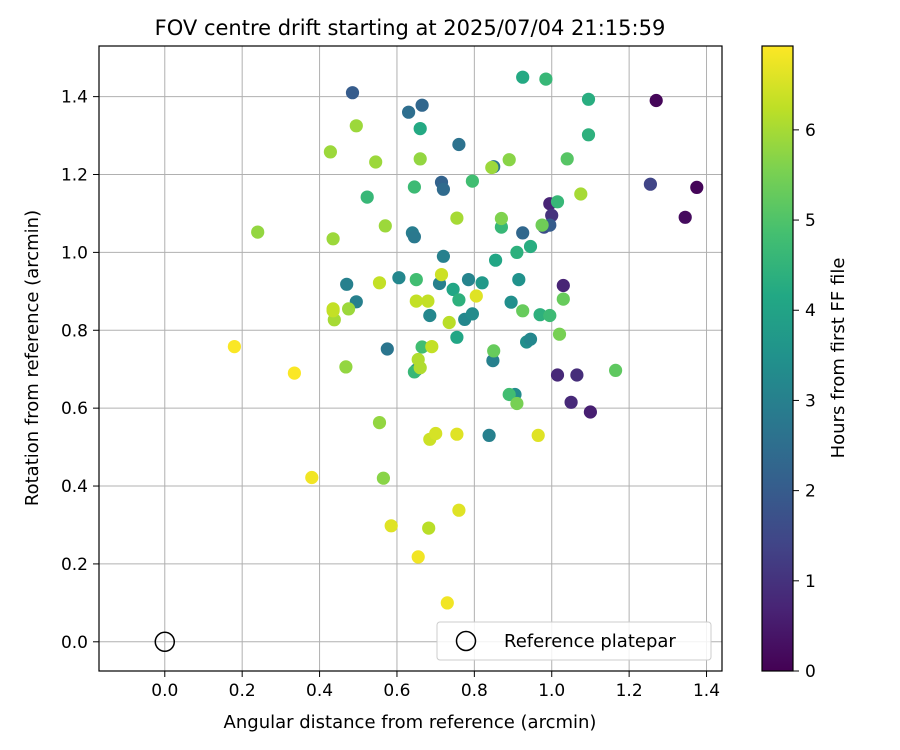 The image size is (900, 750). I want to click on x-tick-label: 1.0, so click(551, 691).